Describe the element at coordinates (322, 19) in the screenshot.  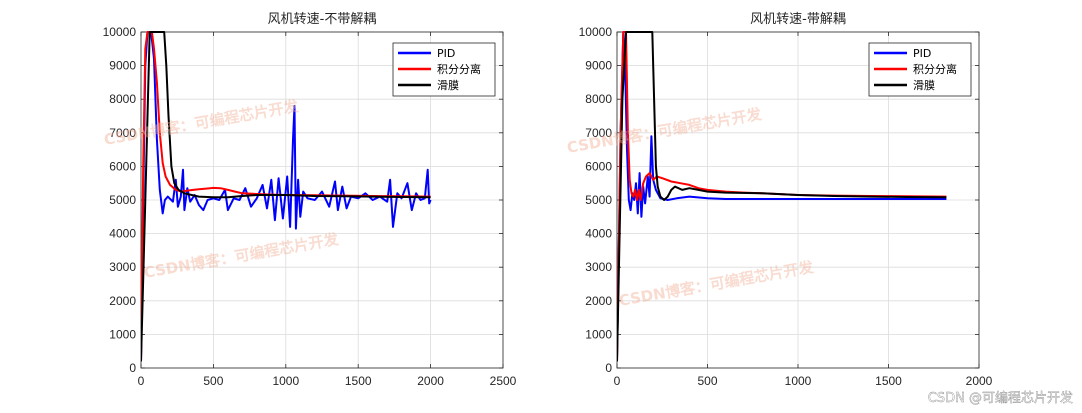
I see `chart-title: 风机转速-不带解耦` at that location.